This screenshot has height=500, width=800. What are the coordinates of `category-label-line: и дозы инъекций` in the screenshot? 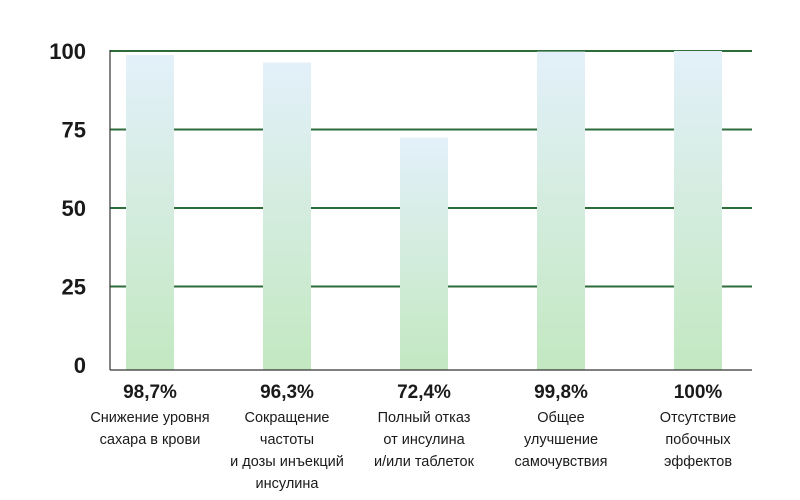 It's located at (287, 462).